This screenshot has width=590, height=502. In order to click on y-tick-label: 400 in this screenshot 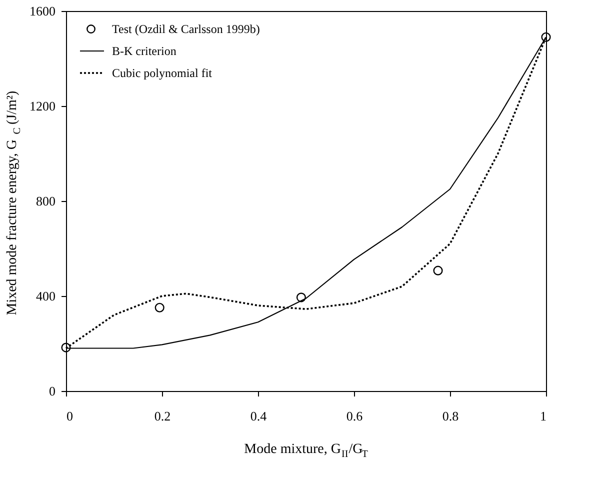, I will do `click(46, 296)`.